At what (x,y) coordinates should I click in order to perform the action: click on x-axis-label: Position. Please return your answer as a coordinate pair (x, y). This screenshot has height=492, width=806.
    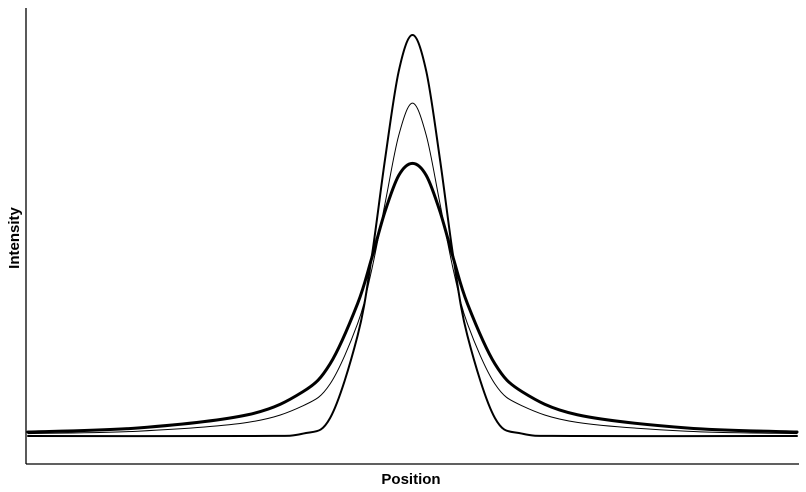
    Looking at the image, I should click on (410, 479).